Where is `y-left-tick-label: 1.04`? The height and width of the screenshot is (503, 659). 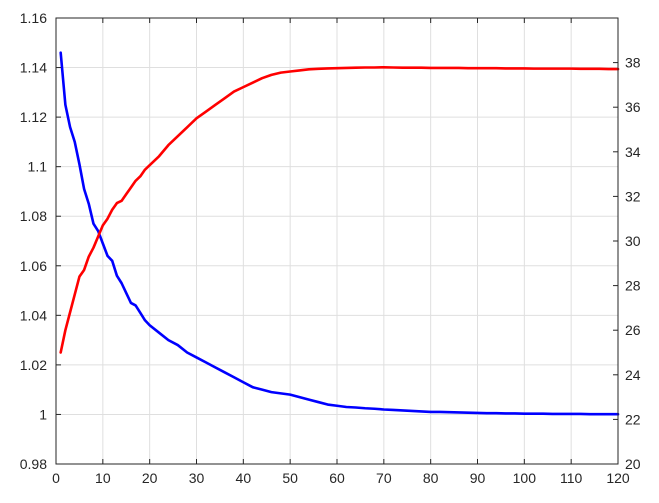
y-left-tick-label: 1.04 is located at coordinates (33, 315).